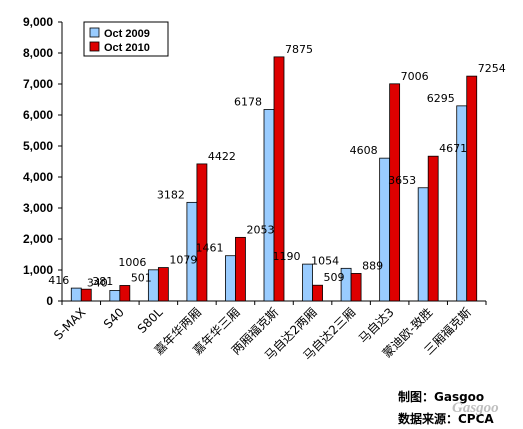  Describe the element at coordinates (183, 260) in the screenshot. I see `data-label-2010-2: 1079` at that location.